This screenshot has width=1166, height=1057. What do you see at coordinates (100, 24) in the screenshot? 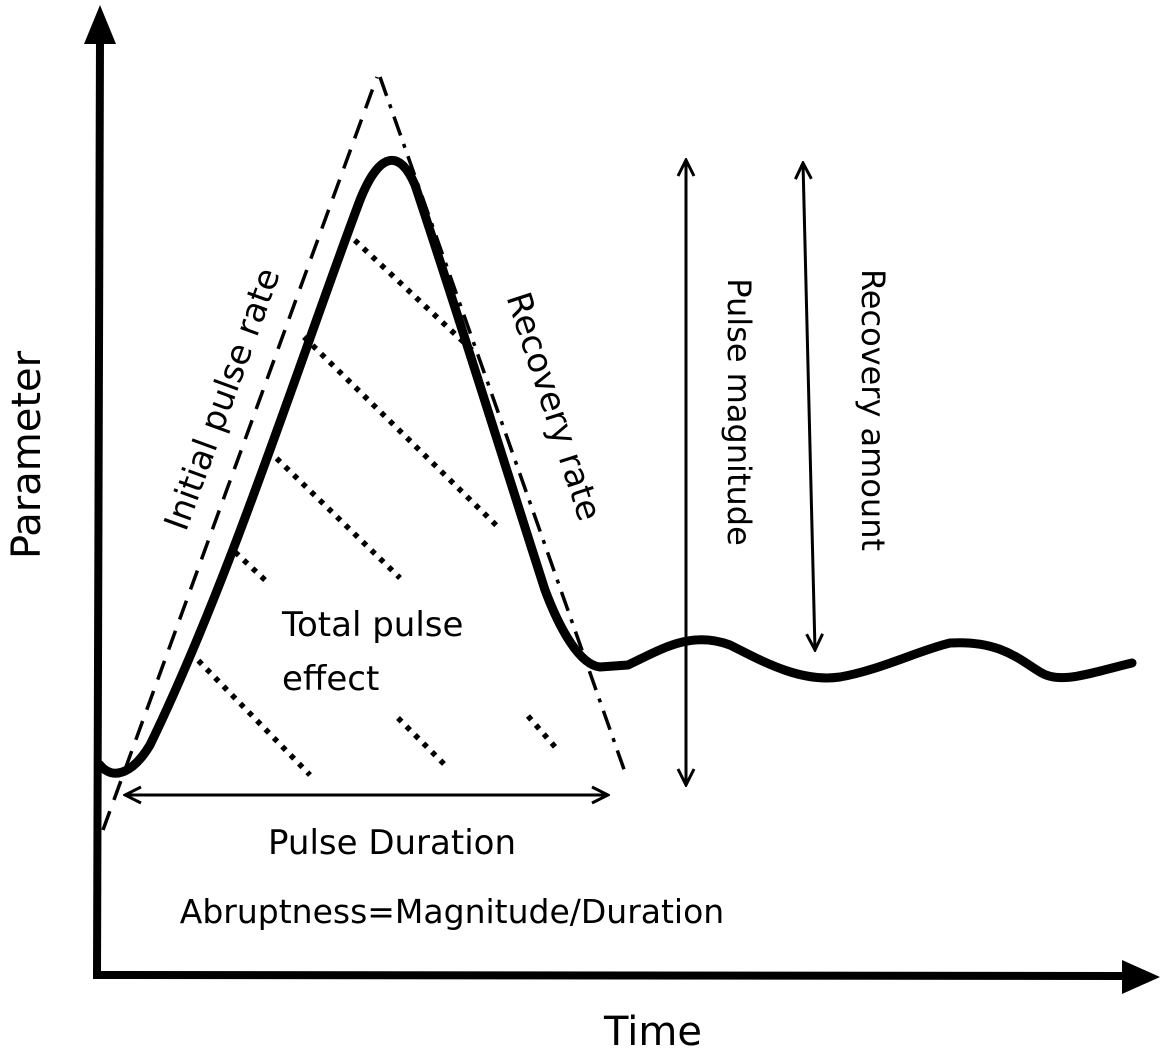
I see `y-axis-arrowhead` at bounding box center [100, 24].